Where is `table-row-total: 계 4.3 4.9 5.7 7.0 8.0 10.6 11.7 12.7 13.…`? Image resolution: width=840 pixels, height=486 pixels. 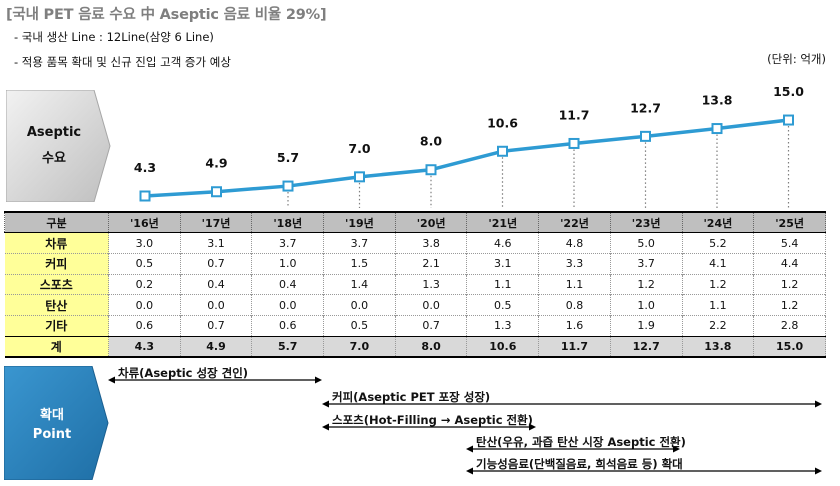 table-row-total: 계 4.3 4.9 5.7 7.0 8.0 10.6 11.7 12.7 13.… is located at coordinates (415, 346).